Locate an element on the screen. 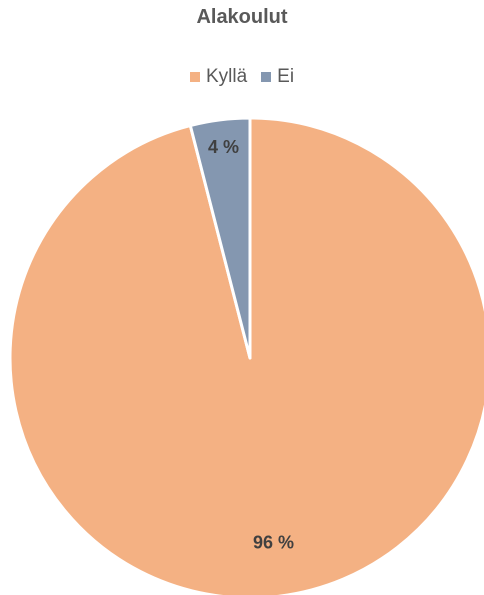  legend-label-ei: Ei is located at coordinates (286, 76).